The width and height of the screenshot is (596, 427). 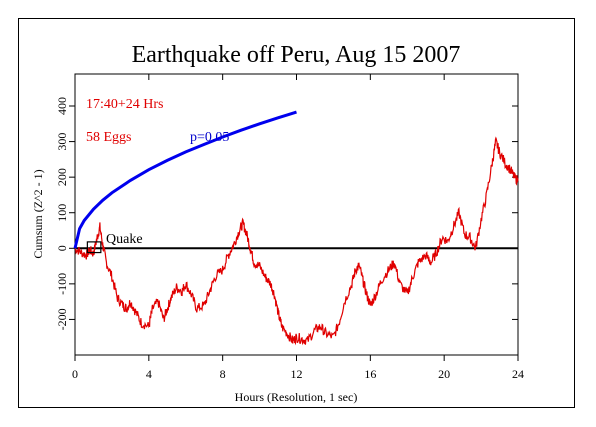 What do you see at coordinates (38, 213) in the screenshot?
I see `y-axis-title: Cumsum (Z^2 - 1)` at bounding box center [38, 213].